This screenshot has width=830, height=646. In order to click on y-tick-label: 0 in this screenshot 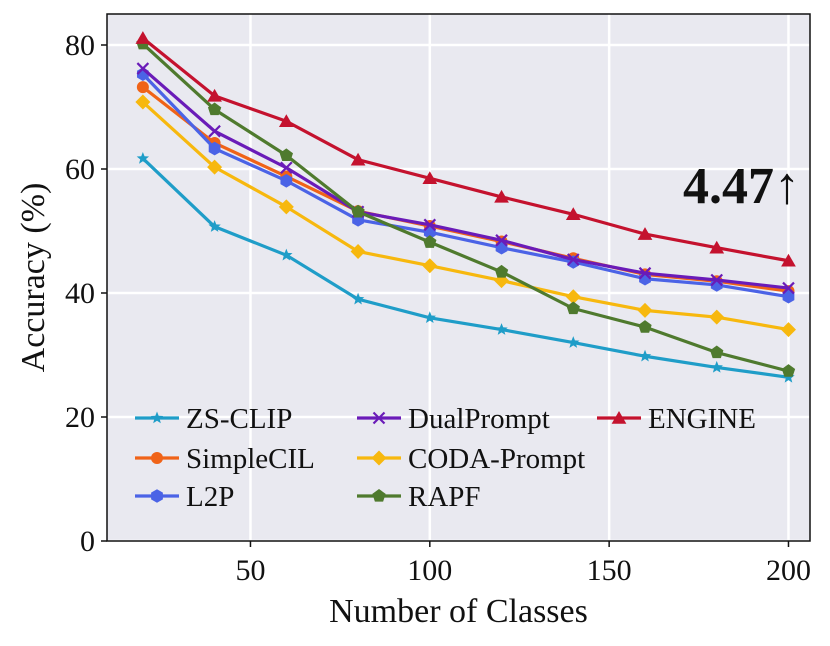, I will do `click(87, 541)`.